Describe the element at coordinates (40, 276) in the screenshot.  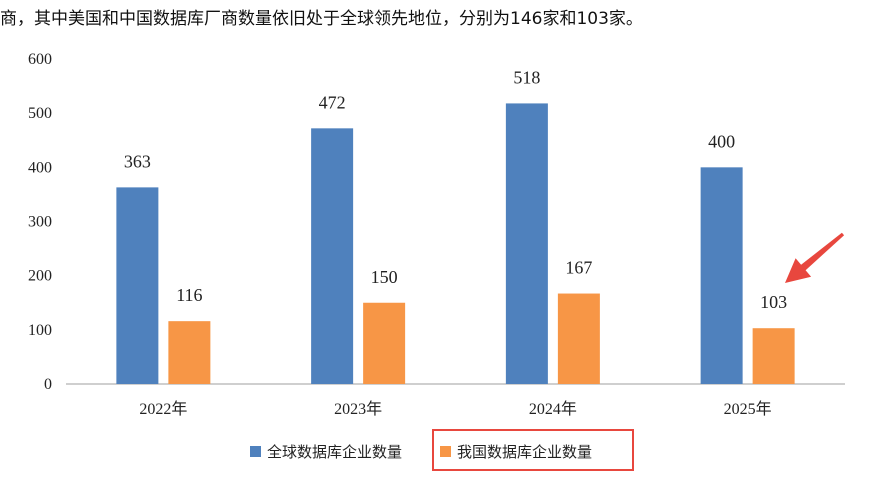
I see `y-tick-label: 200` at that location.